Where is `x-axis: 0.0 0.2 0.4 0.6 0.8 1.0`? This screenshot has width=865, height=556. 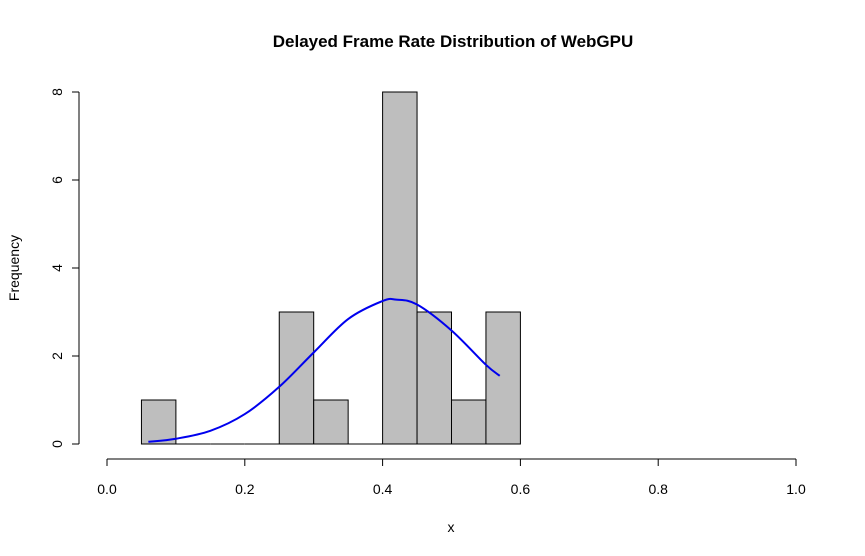
x-axis: 0.0 0.2 0.4 0.6 0.8 1.0 is located at coordinates (451, 477).